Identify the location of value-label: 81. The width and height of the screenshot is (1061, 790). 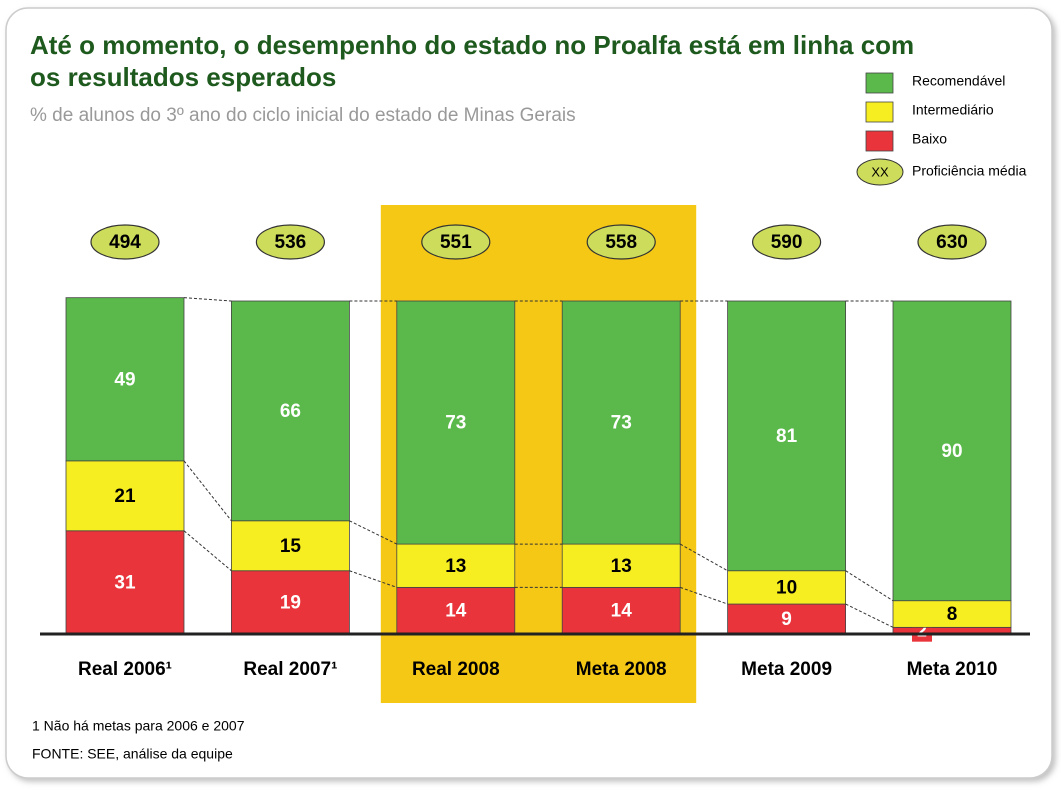
(787, 436).